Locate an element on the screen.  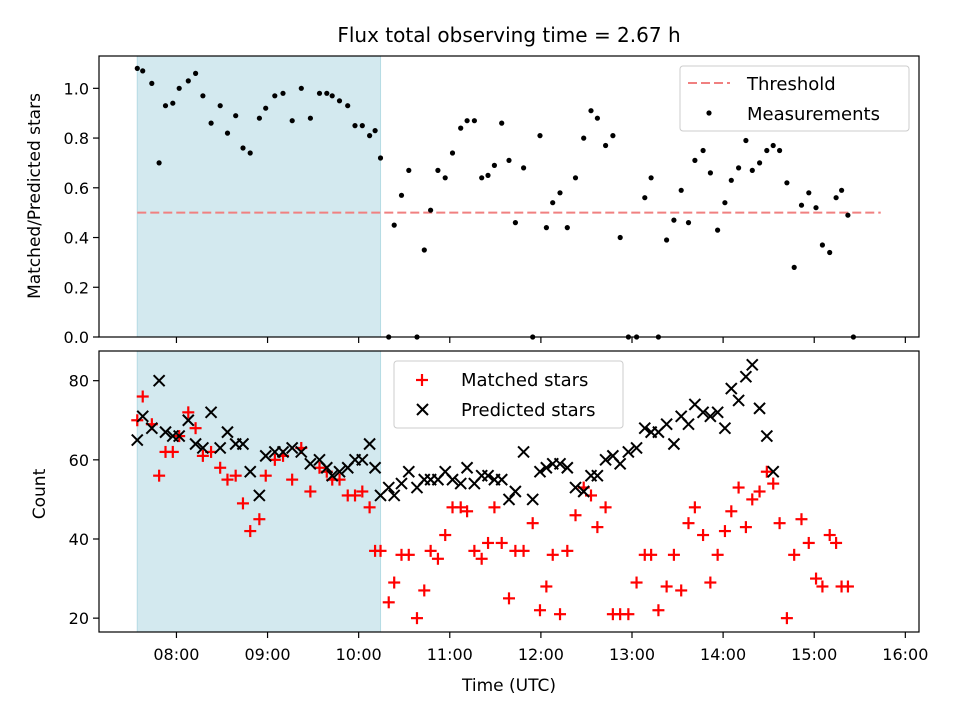
top-y-tick-label: 0.6 is located at coordinates (76, 188).